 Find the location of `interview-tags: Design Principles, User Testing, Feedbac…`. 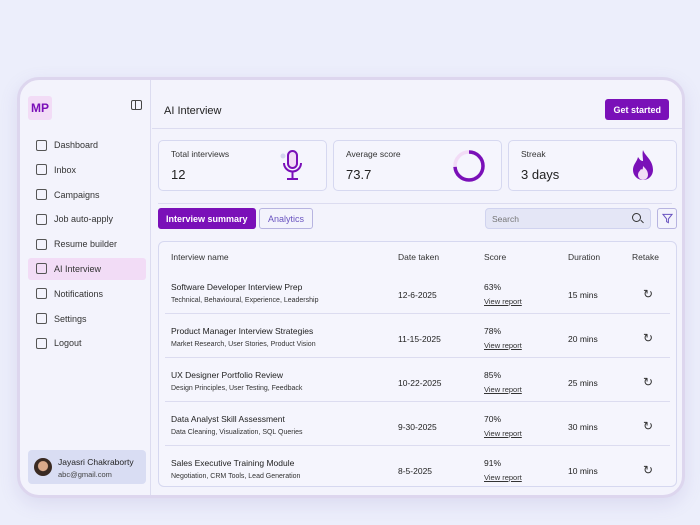

interview-tags: Design Principles, User Testing, Feedbac… is located at coordinates (237, 388).